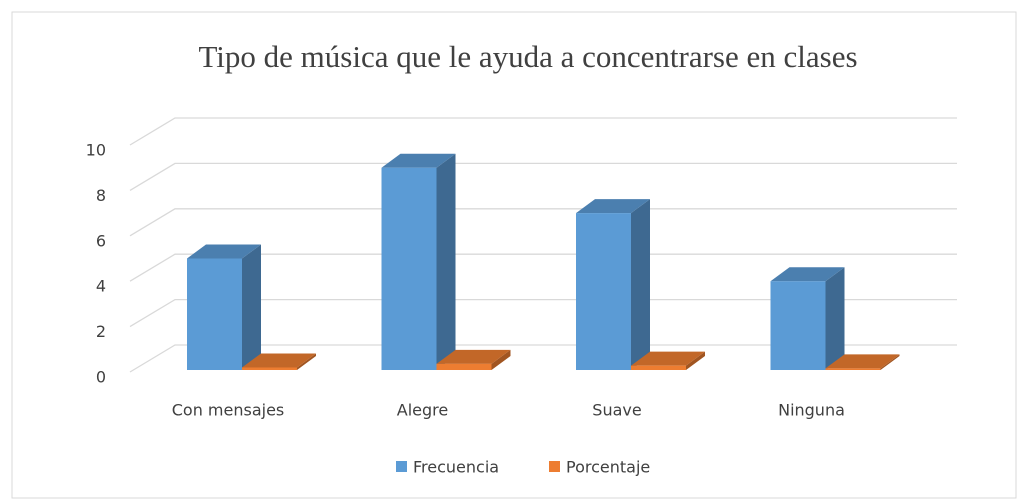 The width and height of the screenshot is (1029, 500). Describe the element at coordinates (456, 467) in the screenshot. I see `legend-label: Frecuencia` at that location.